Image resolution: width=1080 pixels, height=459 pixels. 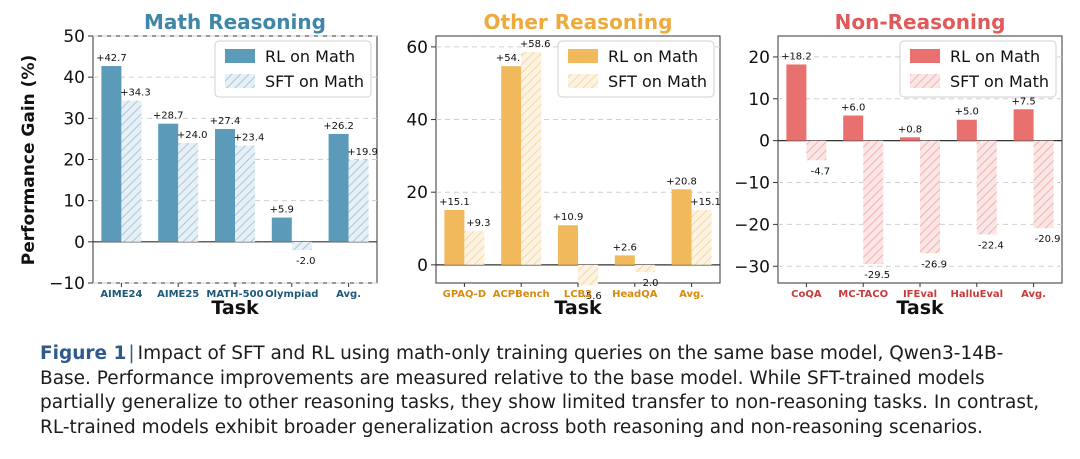 What do you see at coordinates (188, 192) in the screenshot?
I see `bar-sft-AIME25` at bounding box center [188, 192].